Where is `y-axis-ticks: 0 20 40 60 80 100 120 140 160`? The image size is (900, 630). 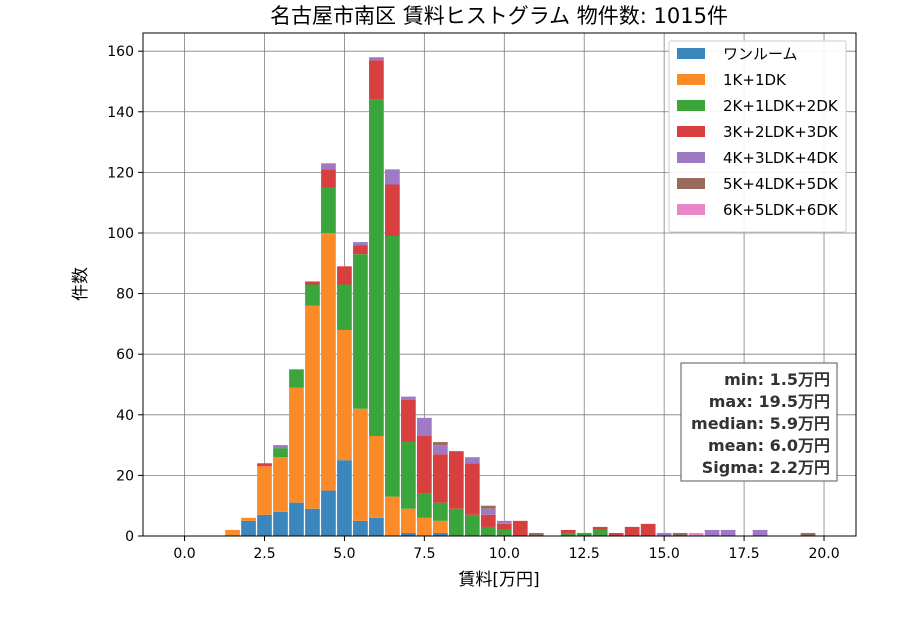 y-axis-ticks: 0 20 40 60 80 100 120 140 160 is located at coordinates (125, 294).